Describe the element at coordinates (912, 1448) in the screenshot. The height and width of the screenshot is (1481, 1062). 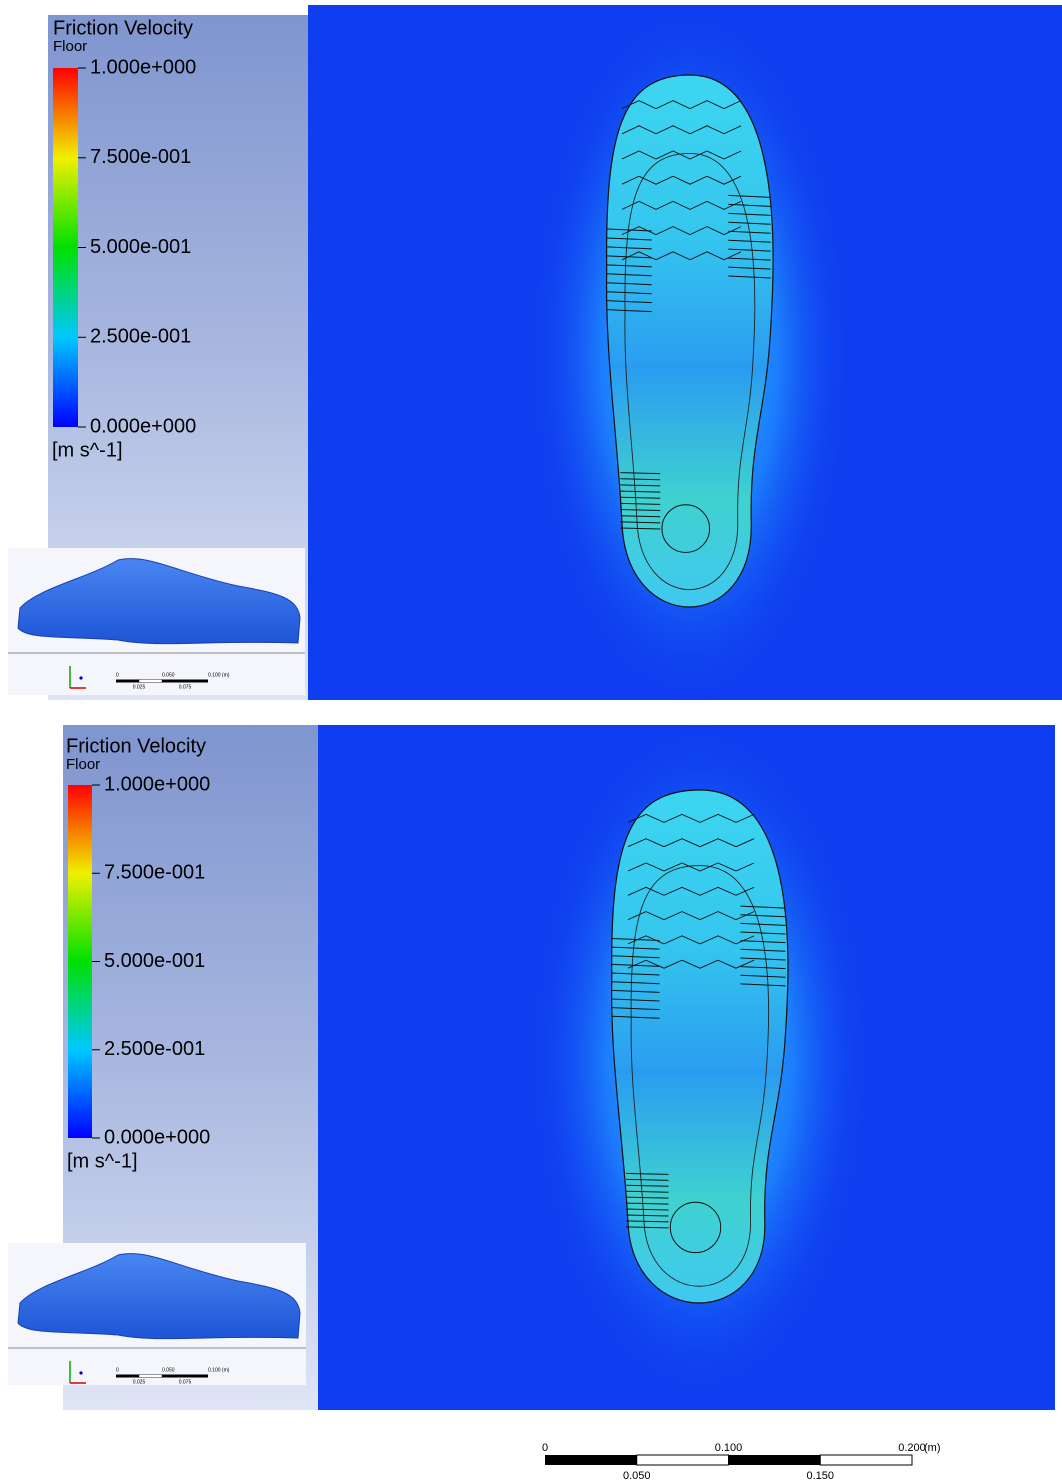
I see `scale-label: 0.200` at that location.